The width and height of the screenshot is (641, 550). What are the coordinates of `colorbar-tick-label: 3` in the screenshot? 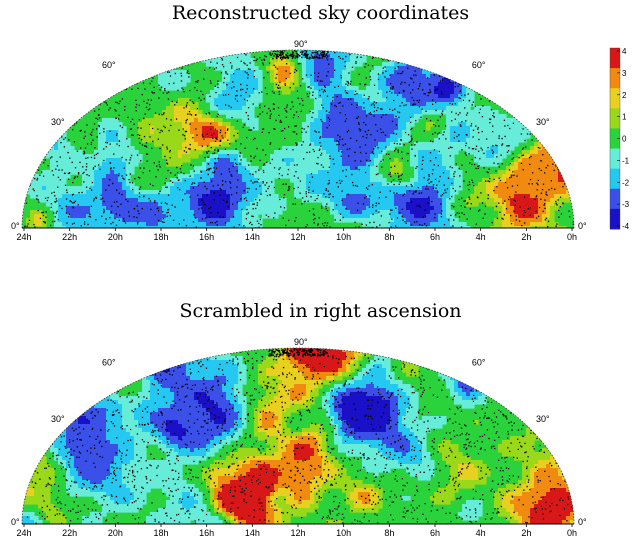 It's located at (624, 73).